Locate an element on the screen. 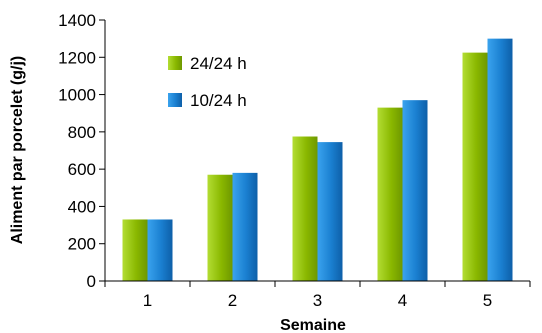  y-tick-label: 800 is located at coordinates (82, 132).